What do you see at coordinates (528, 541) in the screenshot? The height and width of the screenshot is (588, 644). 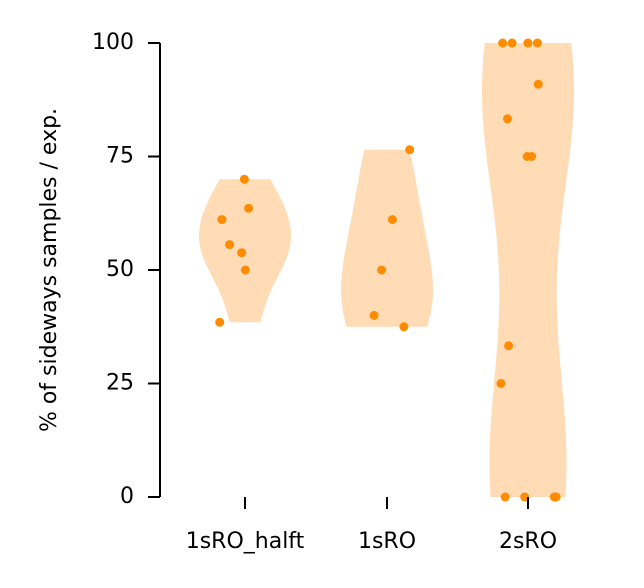 I see `x-tick-label: 2sRO` at bounding box center [528, 541].